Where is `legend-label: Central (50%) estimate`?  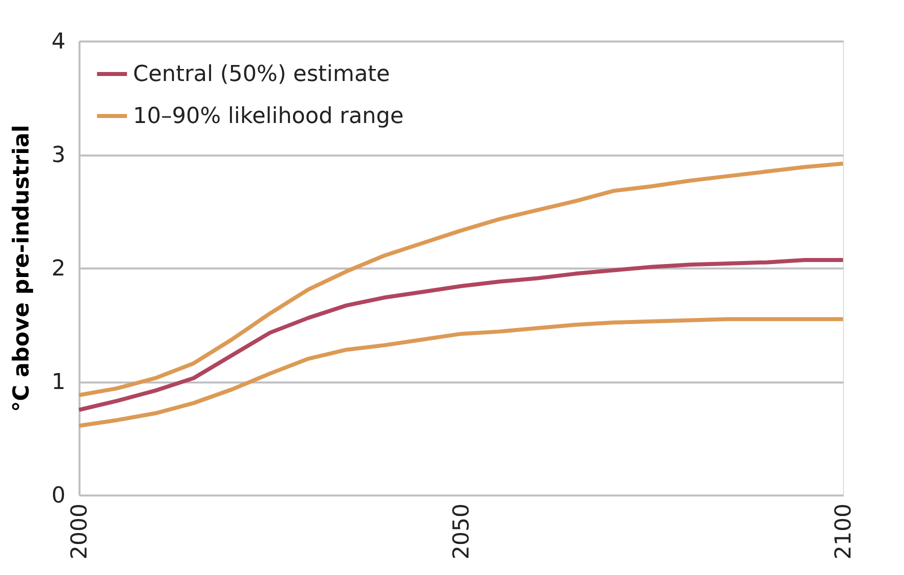 legend-label: Central (50%) estimate is located at coordinates (261, 74).